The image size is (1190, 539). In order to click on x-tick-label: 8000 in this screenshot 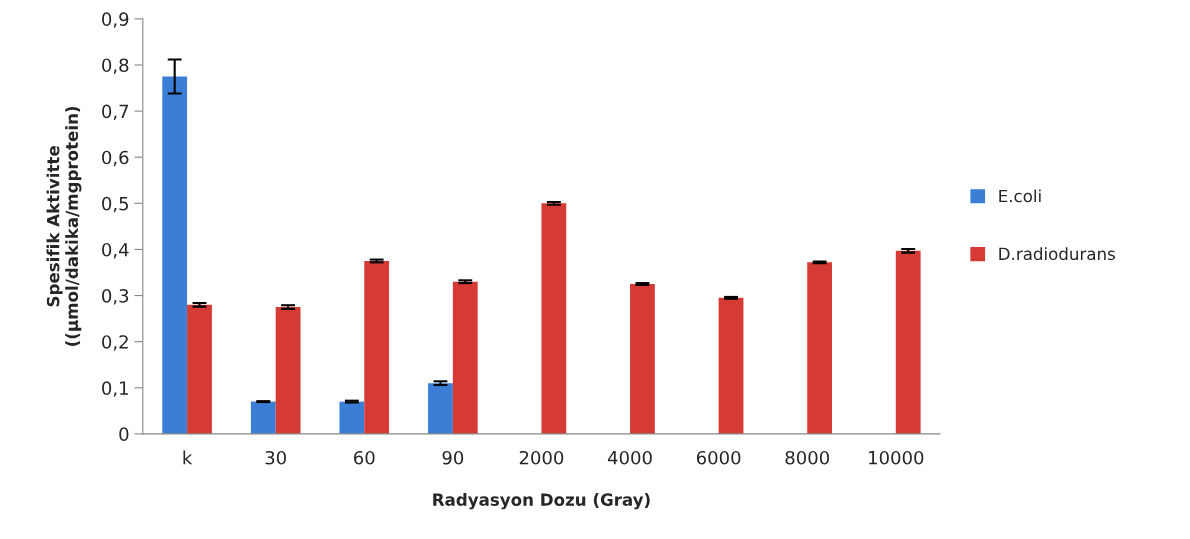, I will do `click(807, 457)`.